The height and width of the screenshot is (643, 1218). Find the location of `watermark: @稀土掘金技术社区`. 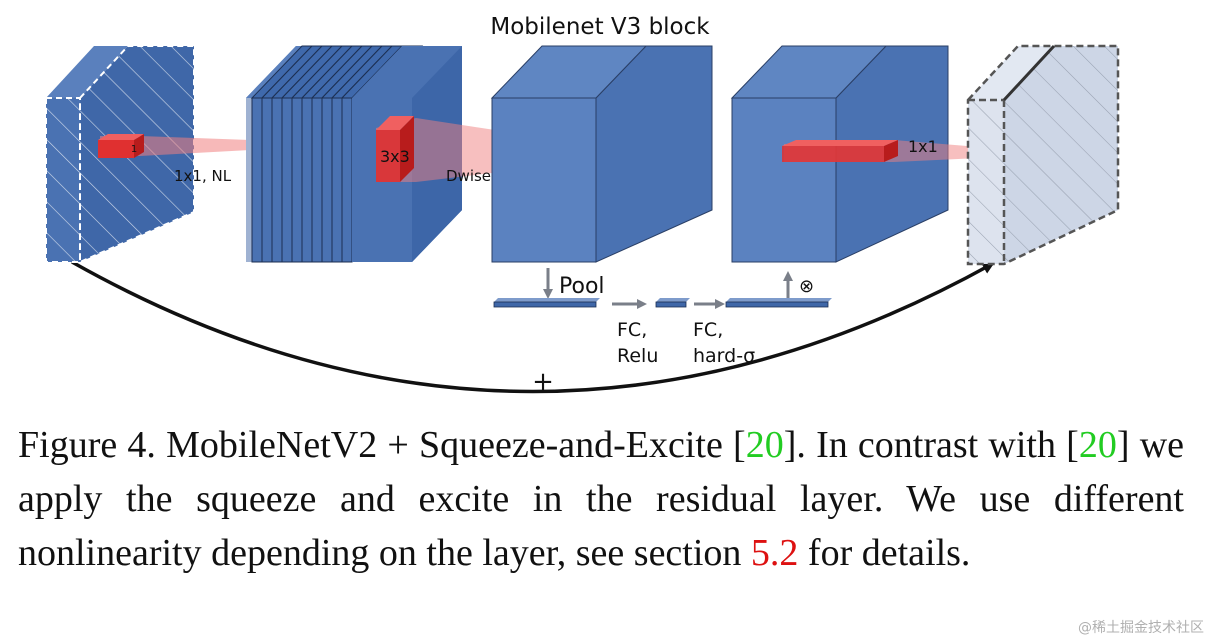

watermark: @稀土掘金技术社区 is located at coordinates (1141, 628).